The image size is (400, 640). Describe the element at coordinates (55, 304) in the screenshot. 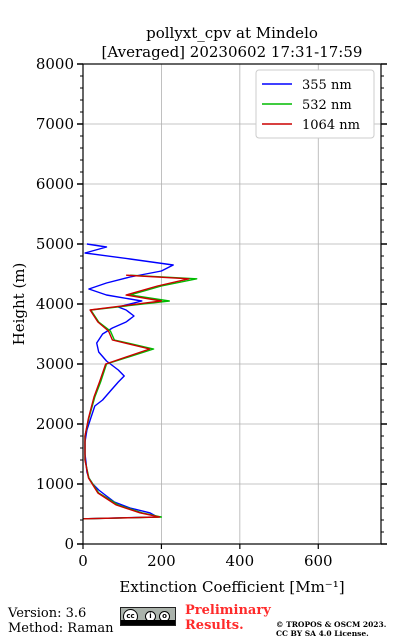

I see `y-tick-label: 4000` at that location.